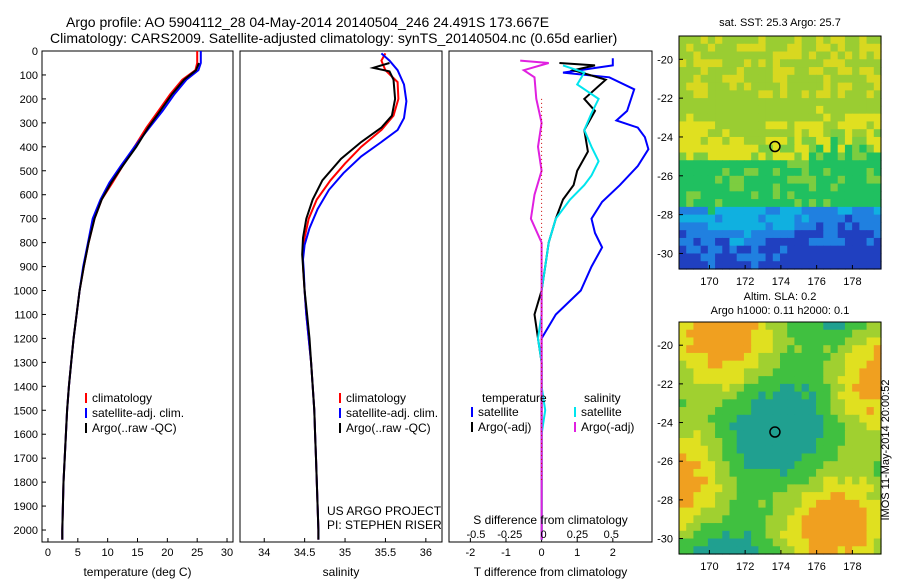 The height and width of the screenshot is (580, 900). I want to click on x-tick-label: 178, so click(852, 567).